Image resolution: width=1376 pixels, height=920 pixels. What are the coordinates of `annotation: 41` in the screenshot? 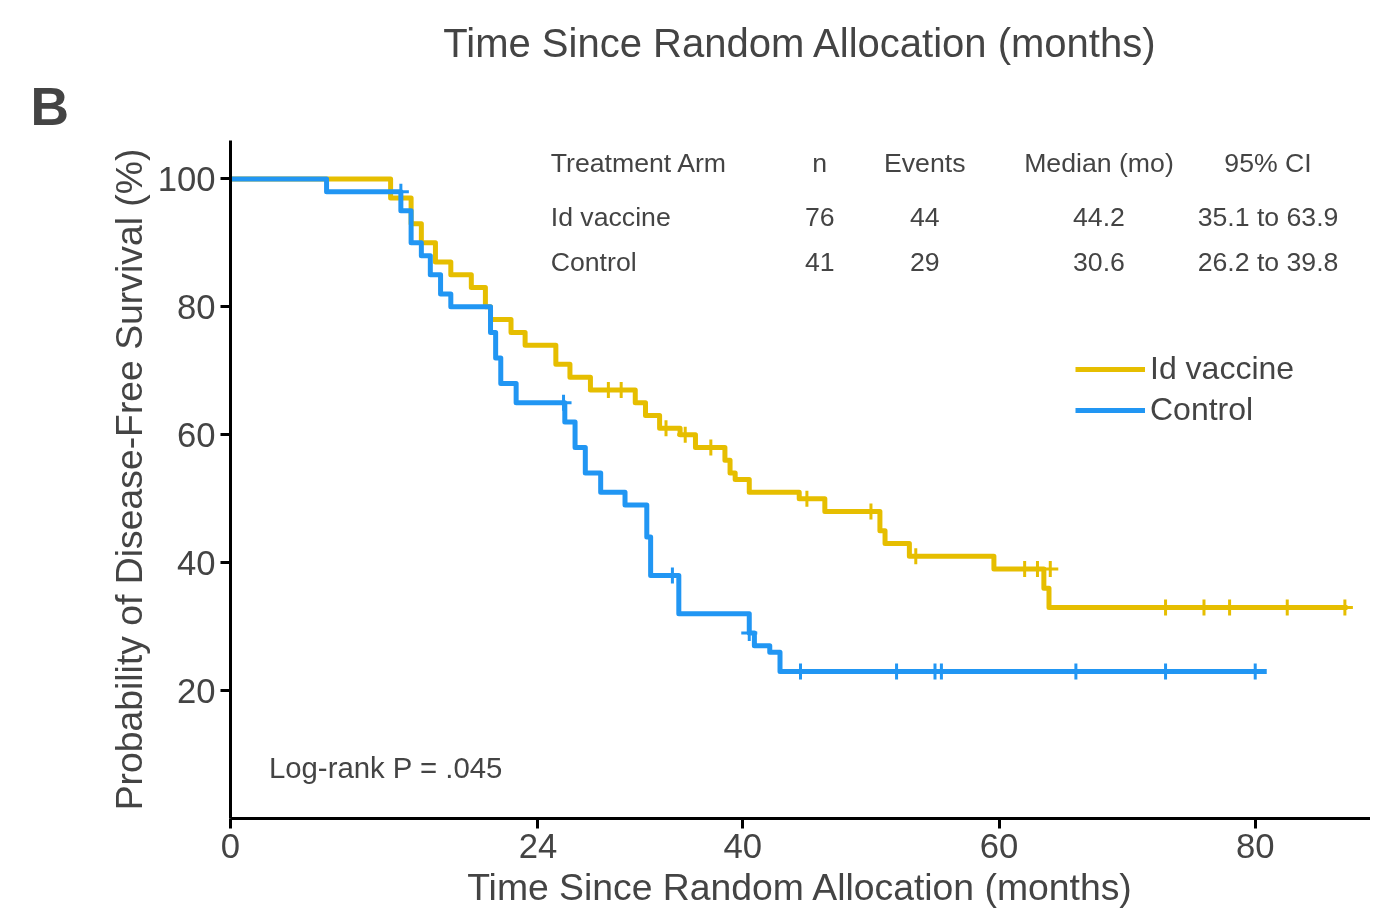 It's located at (819, 262).